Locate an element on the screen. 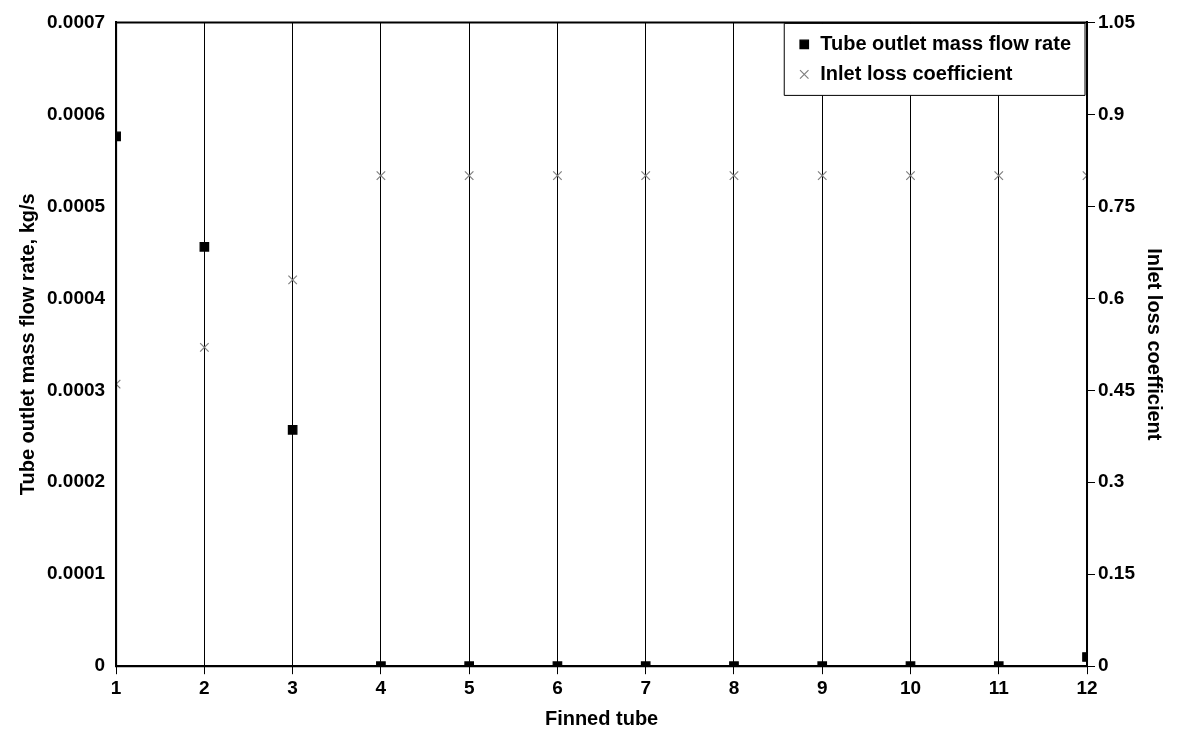  y-tick-label: 0 is located at coordinates (100, 665).